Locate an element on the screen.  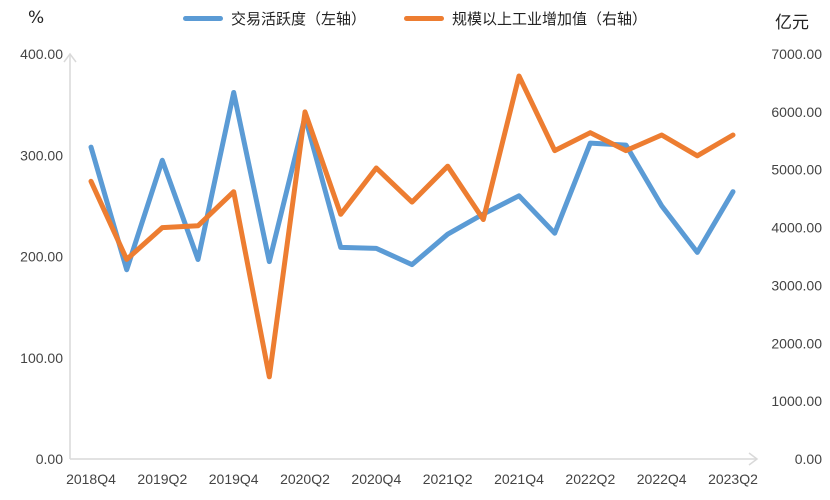
right-tick-label: 7000.00 is located at coordinates (796, 54).